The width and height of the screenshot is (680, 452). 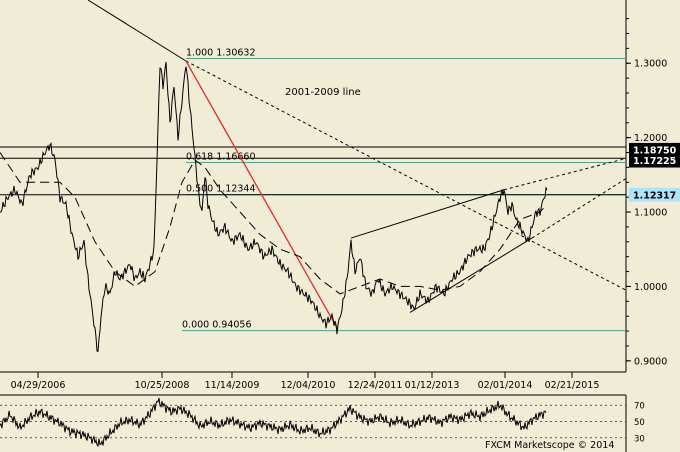 I want to click on x-tick-label-1: 10/25/2008, so click(x=162, y=385).